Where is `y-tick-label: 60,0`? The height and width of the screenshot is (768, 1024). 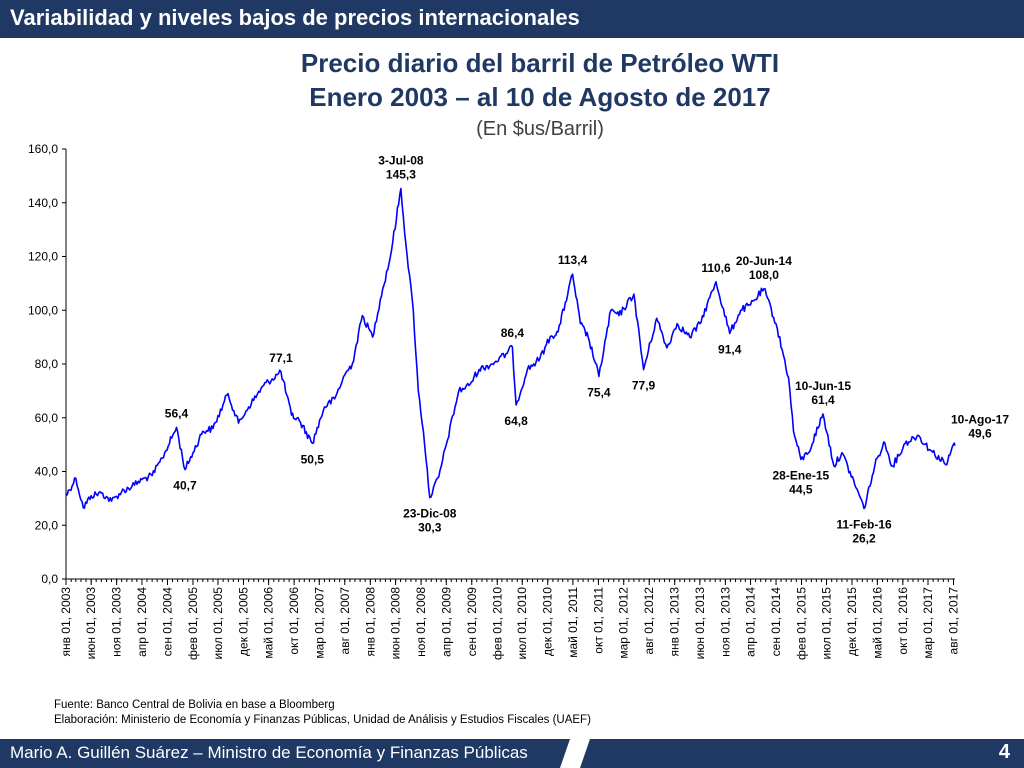
y-tick-label: 60,0 is located at coordinates (47, 418).